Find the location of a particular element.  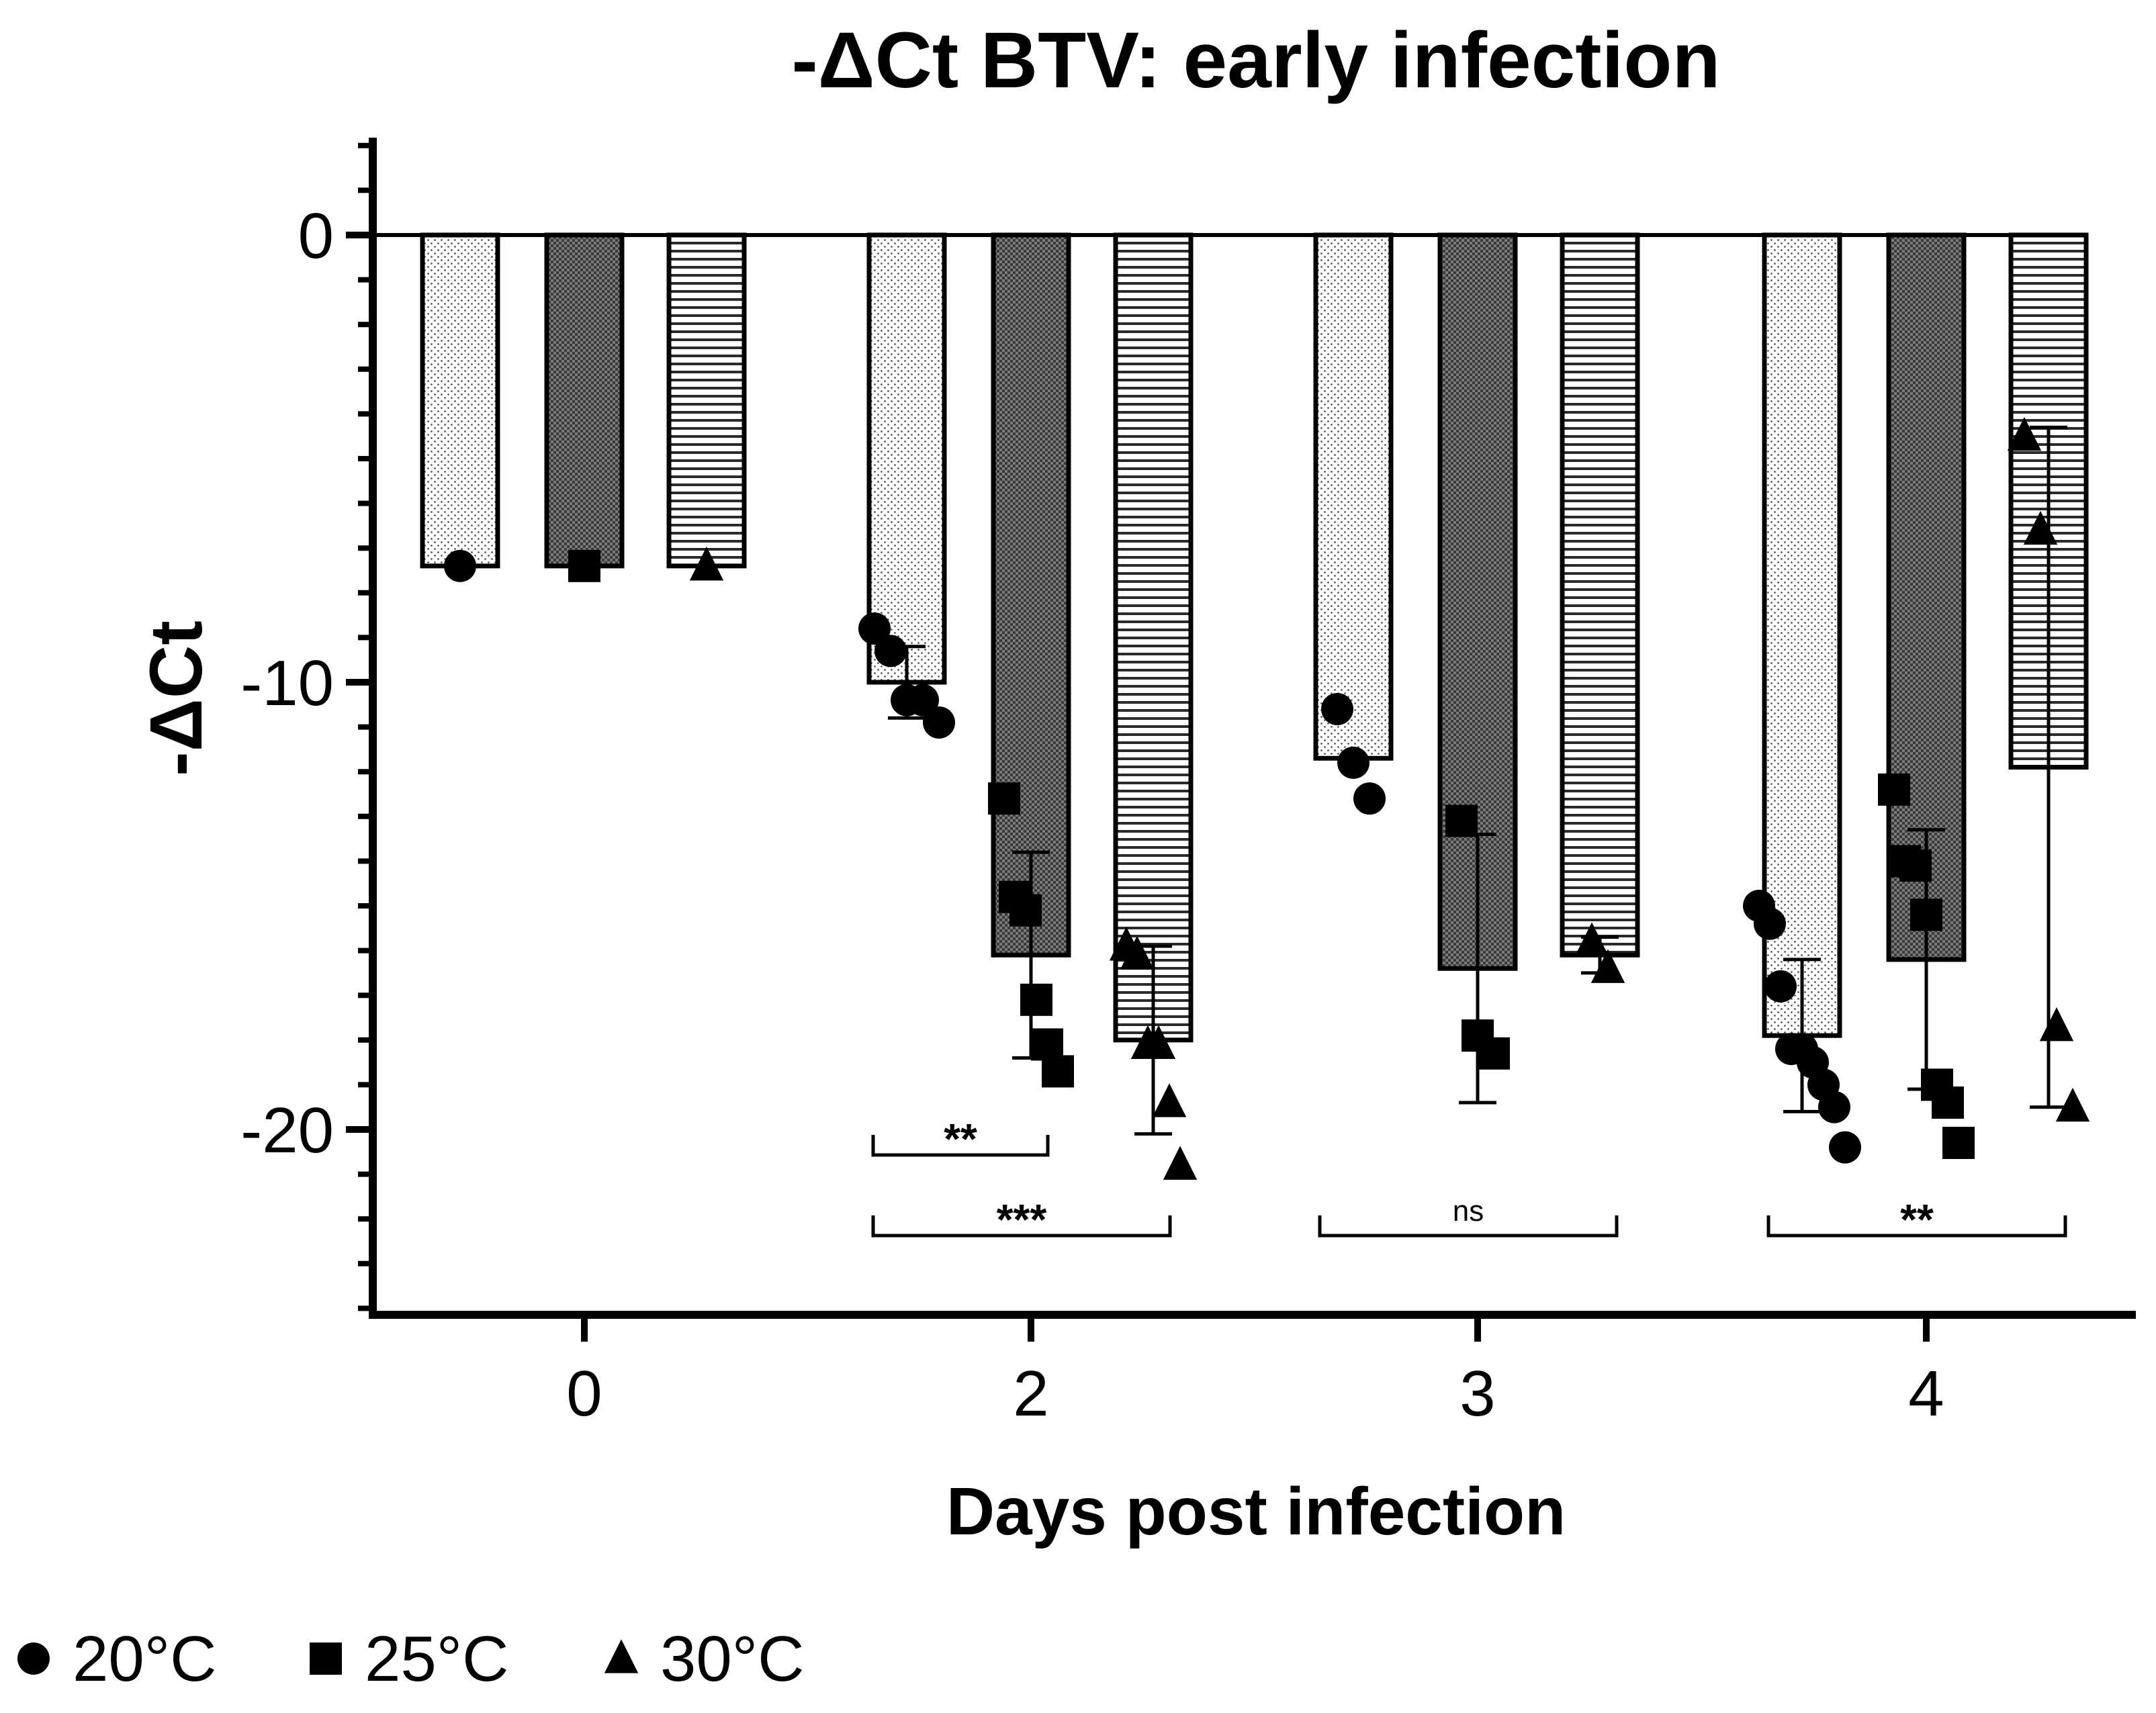

significance-annotations: ***** ns ** is located at coordinates (1469, 1179).